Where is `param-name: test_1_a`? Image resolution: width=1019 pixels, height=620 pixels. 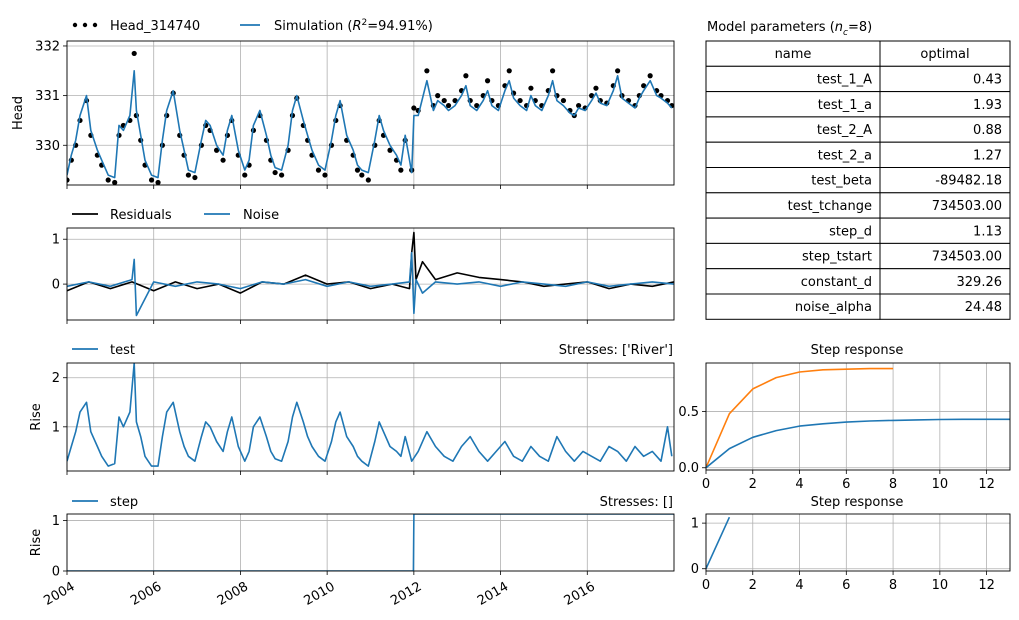
param-name: test_1_a is located at coordinates (845, 105).